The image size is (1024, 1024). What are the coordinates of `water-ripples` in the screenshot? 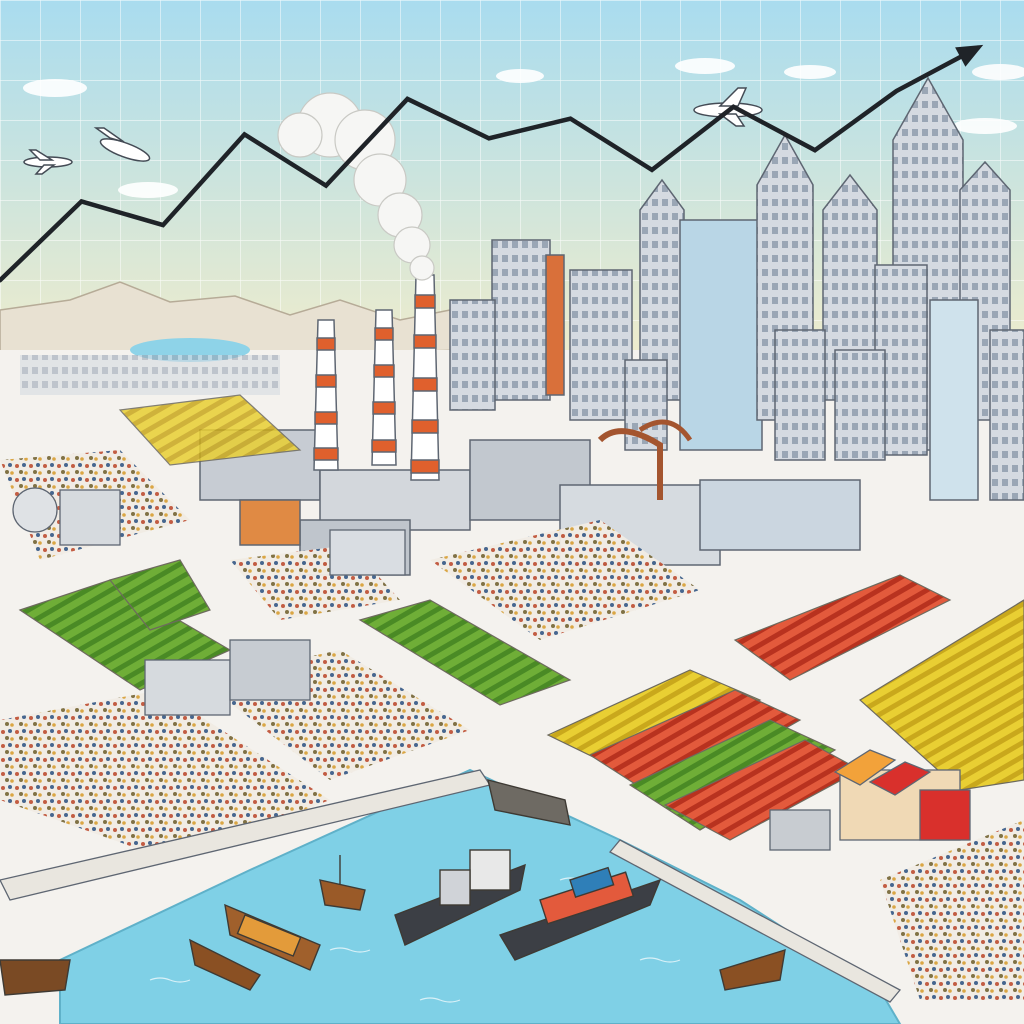 It's located at (415, 940).